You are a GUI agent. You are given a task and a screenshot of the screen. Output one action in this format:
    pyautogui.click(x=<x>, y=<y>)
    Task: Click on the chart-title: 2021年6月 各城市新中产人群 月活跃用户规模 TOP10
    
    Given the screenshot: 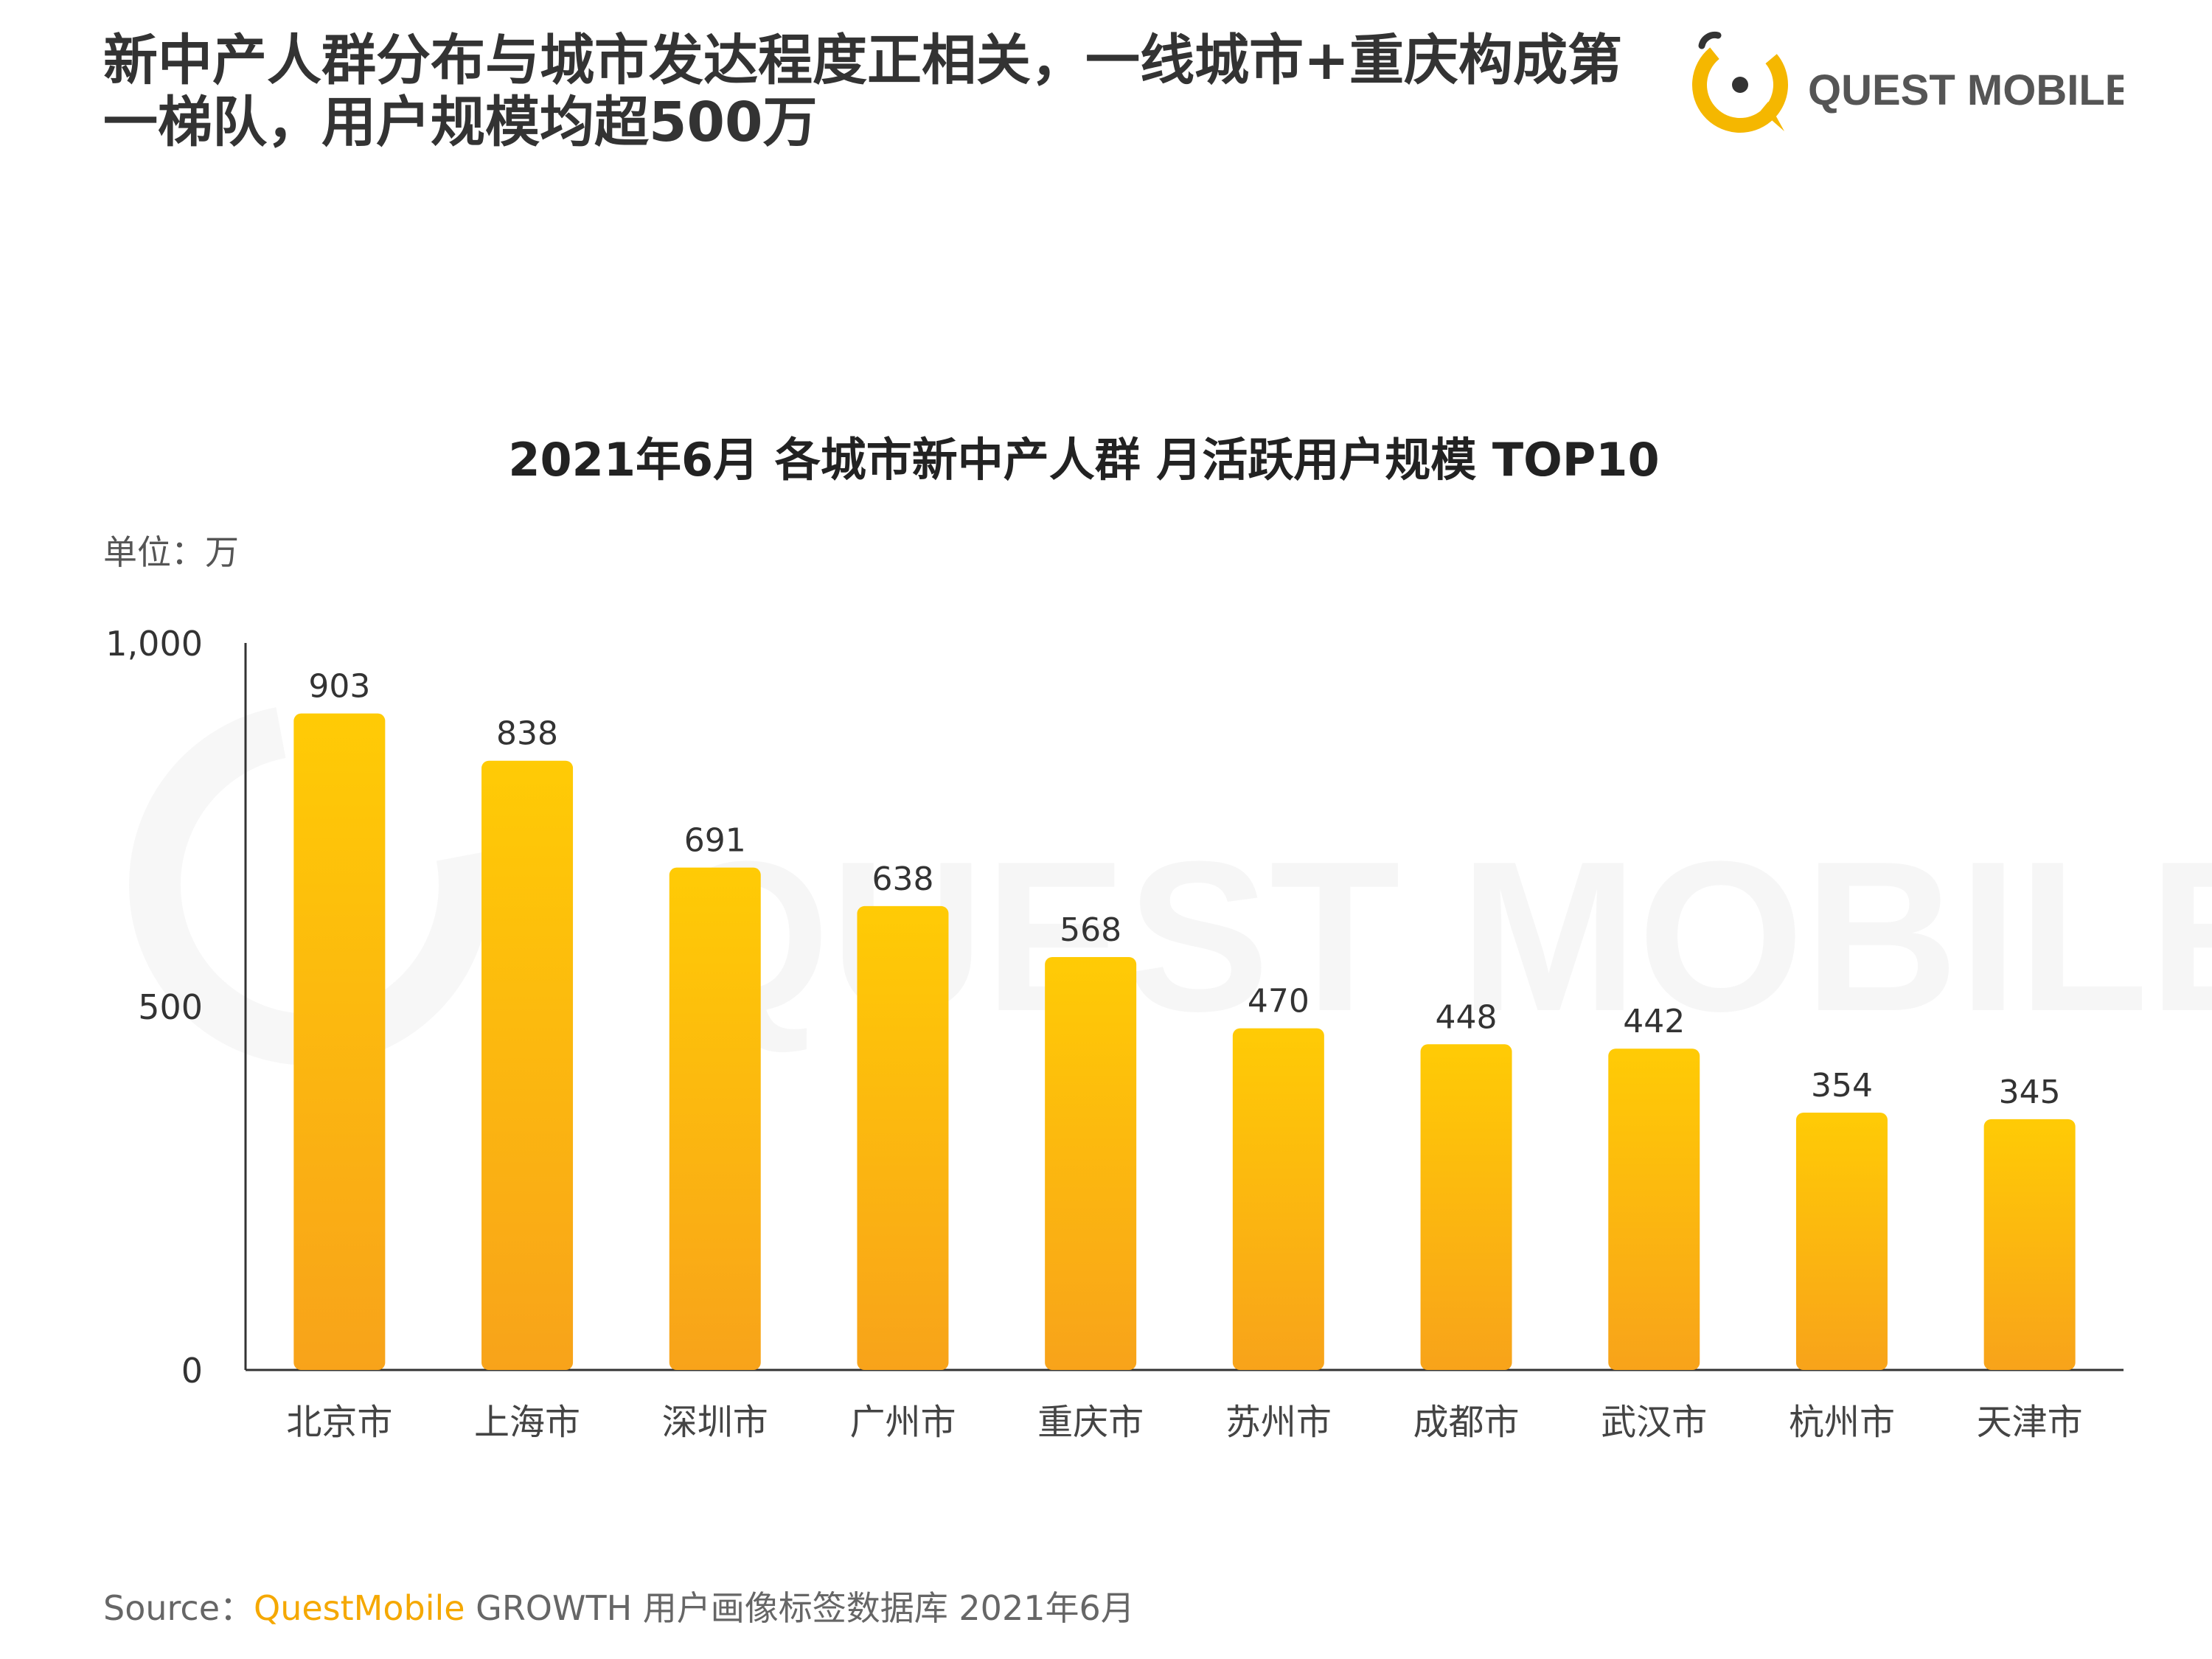 What is the action you would take?
    pyautogui.click(x=1083, y=460)
    